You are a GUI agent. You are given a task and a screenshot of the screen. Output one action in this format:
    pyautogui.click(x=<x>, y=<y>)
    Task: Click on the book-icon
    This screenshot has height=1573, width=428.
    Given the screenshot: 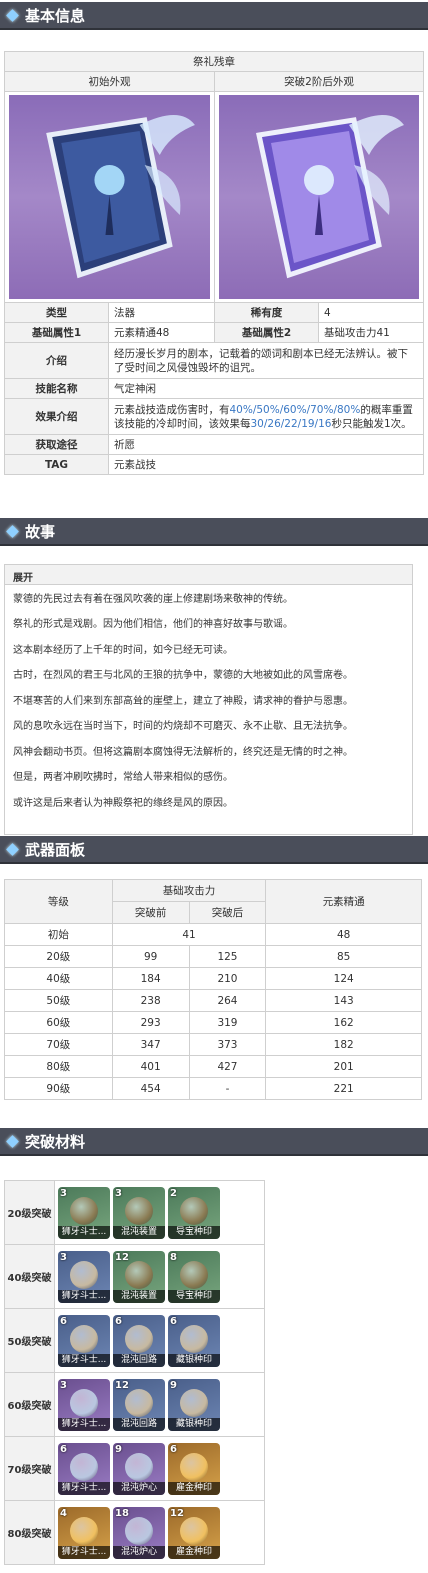 What is the action you would take?
    pyautogui.click(x=120, y=197)
    